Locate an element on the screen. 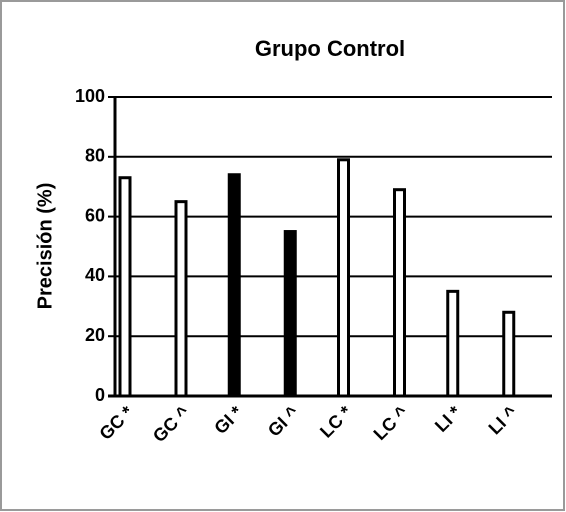 The height and width of the screenshot is (512, 566). y-tick-label: 20 is located at coordinates (95, 335).